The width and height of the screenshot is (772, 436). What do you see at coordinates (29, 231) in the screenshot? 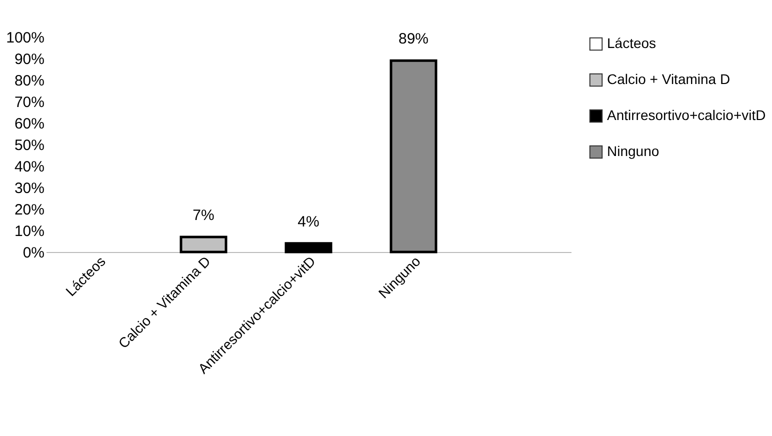
I see `y-tick-label: 10%` at bounding box center [29, 231].